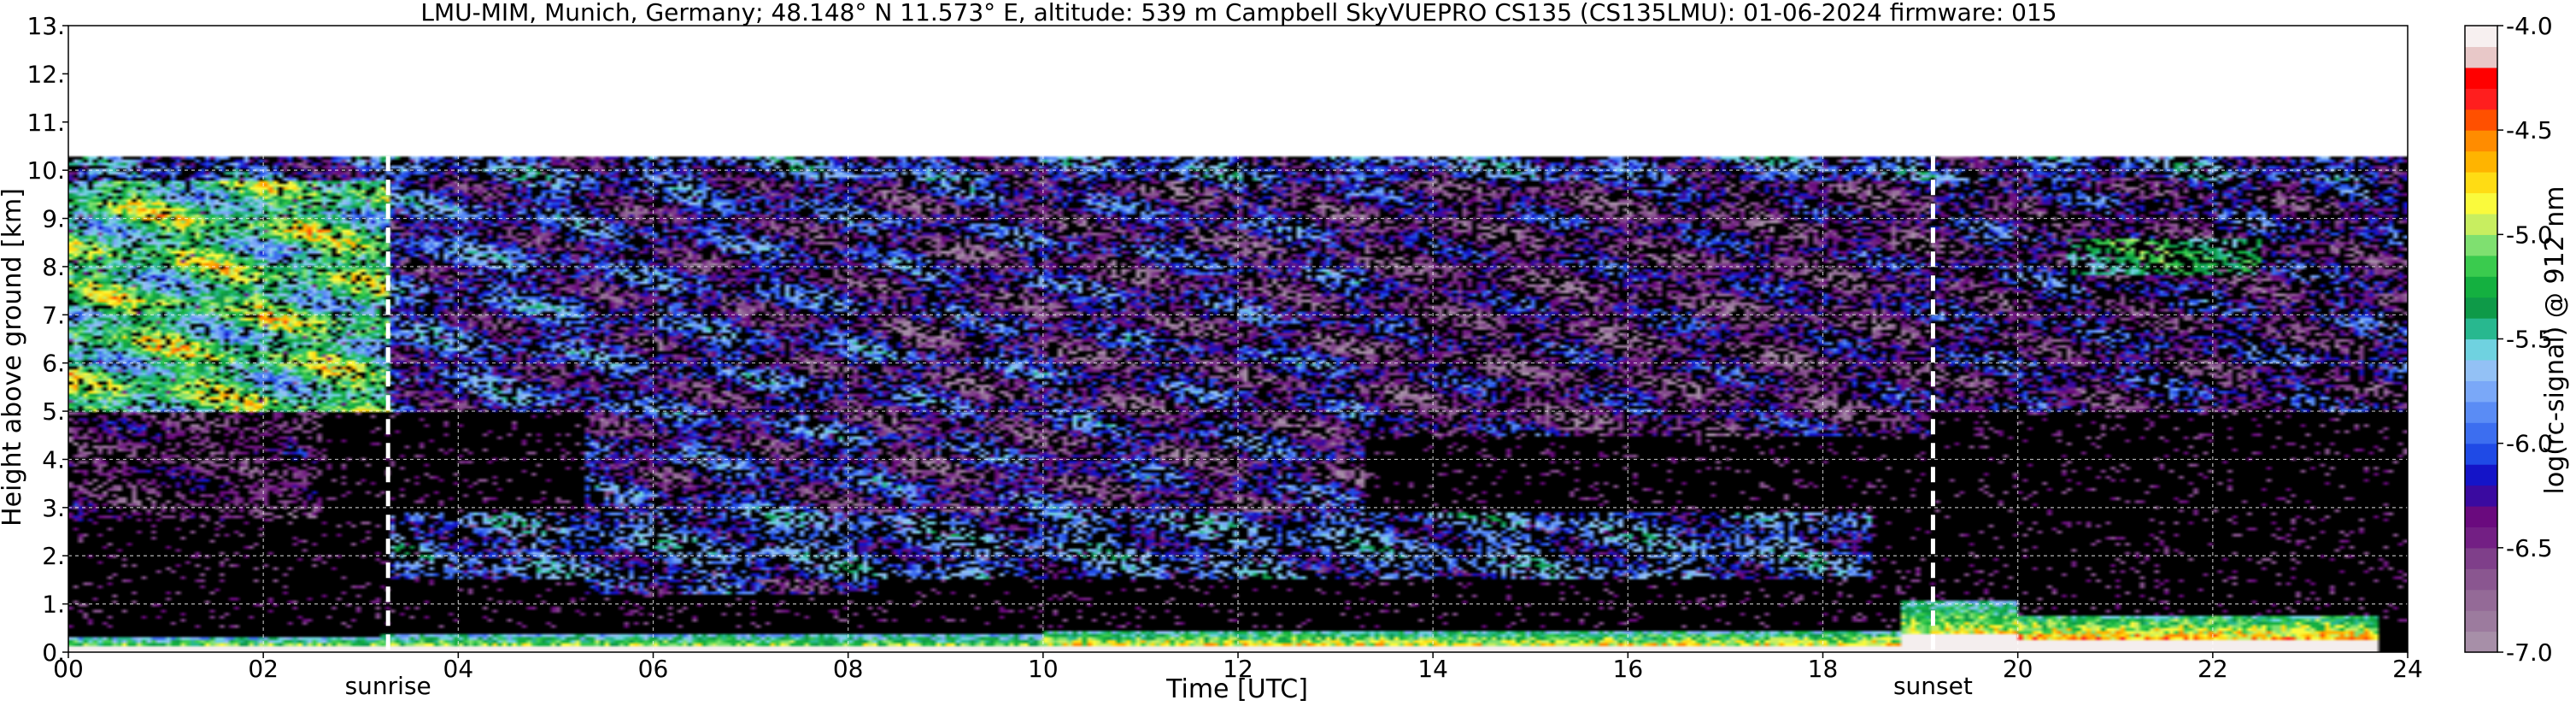  What do you see at coordinates (848, 669) in the screenshot?
I see `x-tick-label: 08` at bounding box center [848, 669].